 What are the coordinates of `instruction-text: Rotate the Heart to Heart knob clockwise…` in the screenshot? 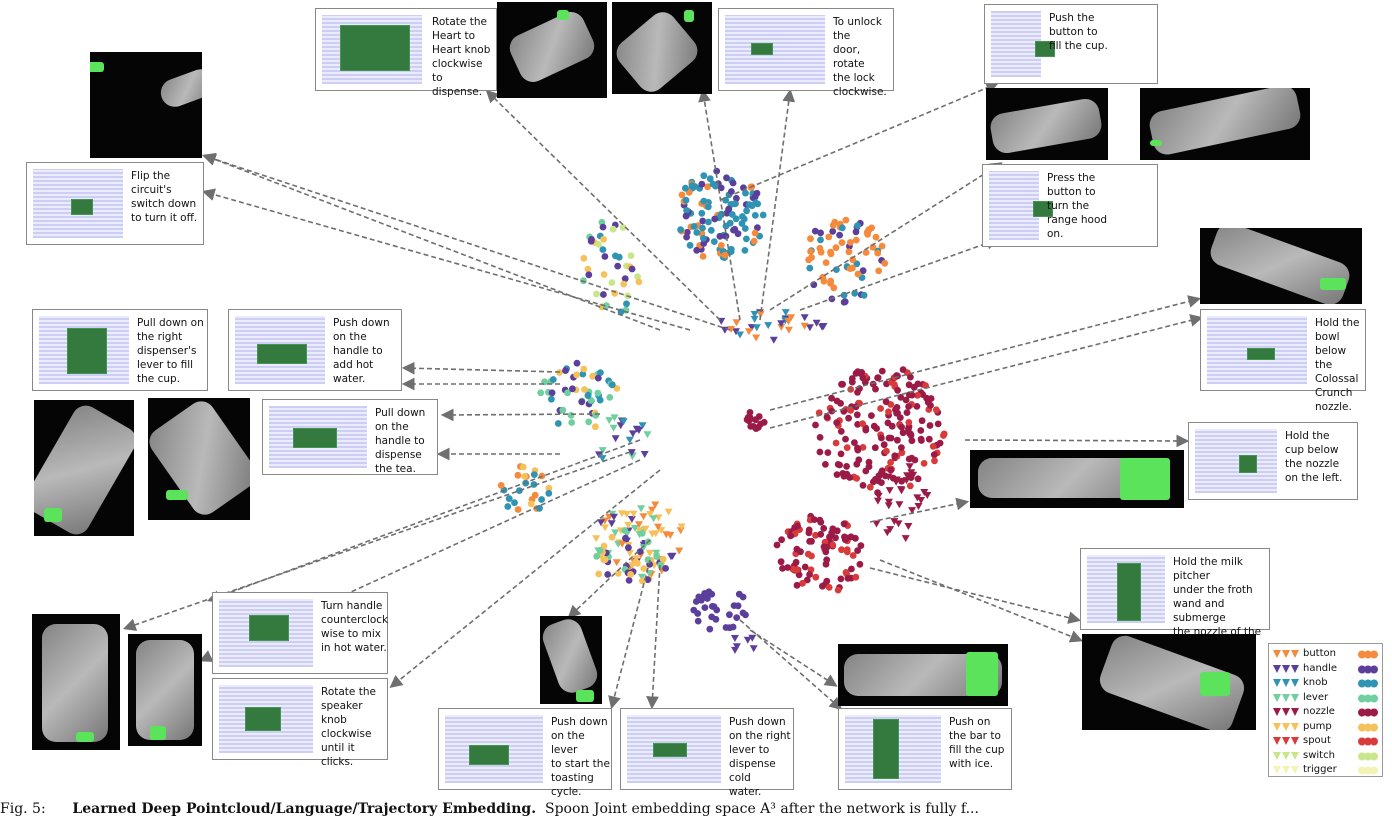 It's located at (461, 57).